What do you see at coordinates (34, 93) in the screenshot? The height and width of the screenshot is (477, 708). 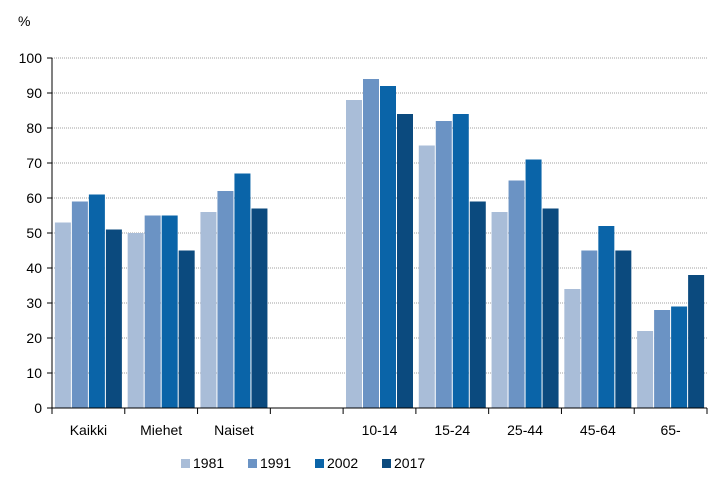 I see `y-tick-label: 90` at bounding box center [34, 93].